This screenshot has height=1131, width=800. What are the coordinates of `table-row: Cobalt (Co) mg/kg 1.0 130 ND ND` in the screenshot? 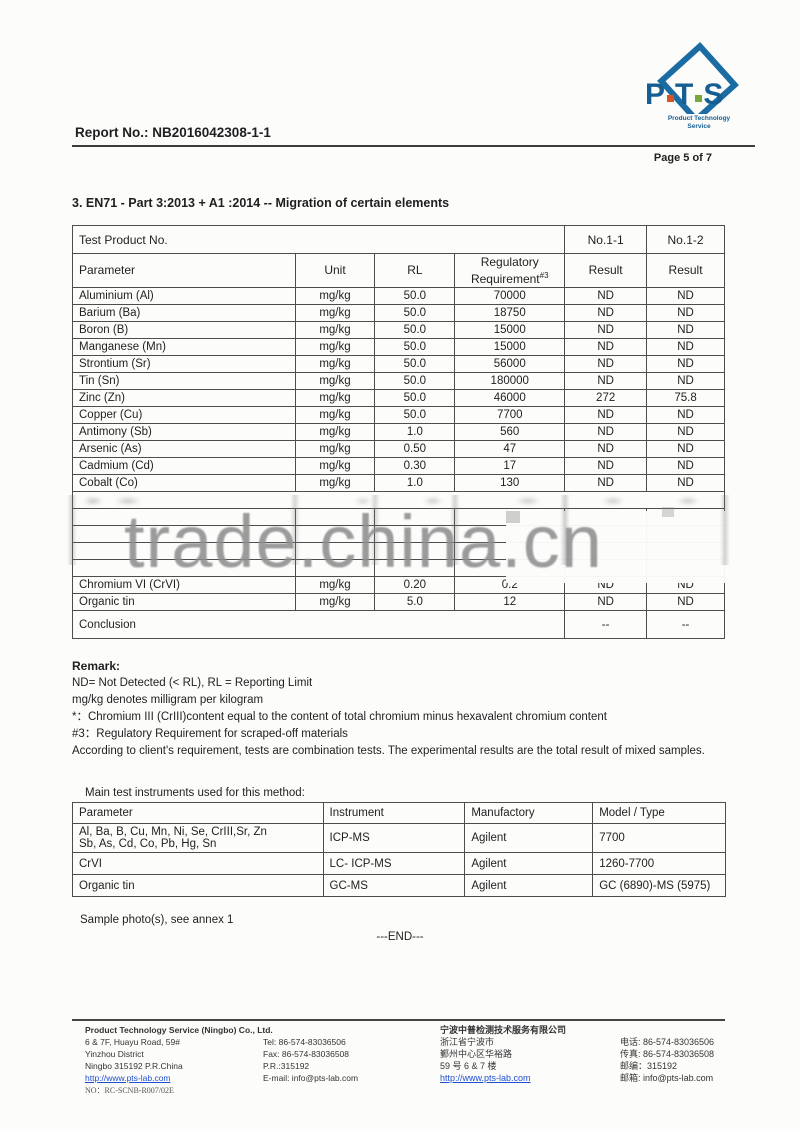 It's located at (398, 483).